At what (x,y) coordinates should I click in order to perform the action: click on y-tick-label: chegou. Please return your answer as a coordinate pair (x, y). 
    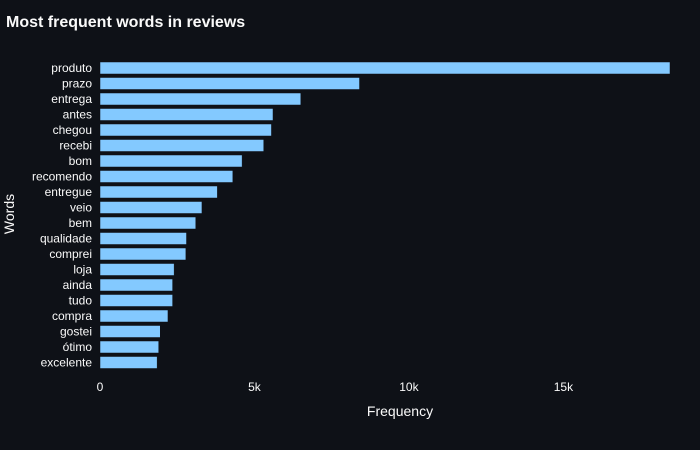
    Looking at the image, I should click on (72, 130).